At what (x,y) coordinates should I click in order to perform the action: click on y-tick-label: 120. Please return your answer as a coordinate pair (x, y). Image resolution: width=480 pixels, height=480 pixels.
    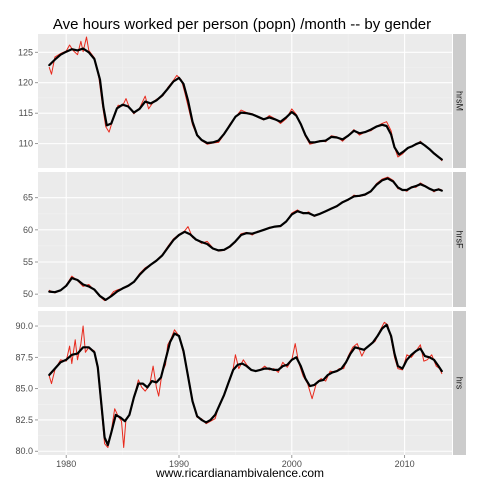
    Looking at the image, I should click on (25, 83).